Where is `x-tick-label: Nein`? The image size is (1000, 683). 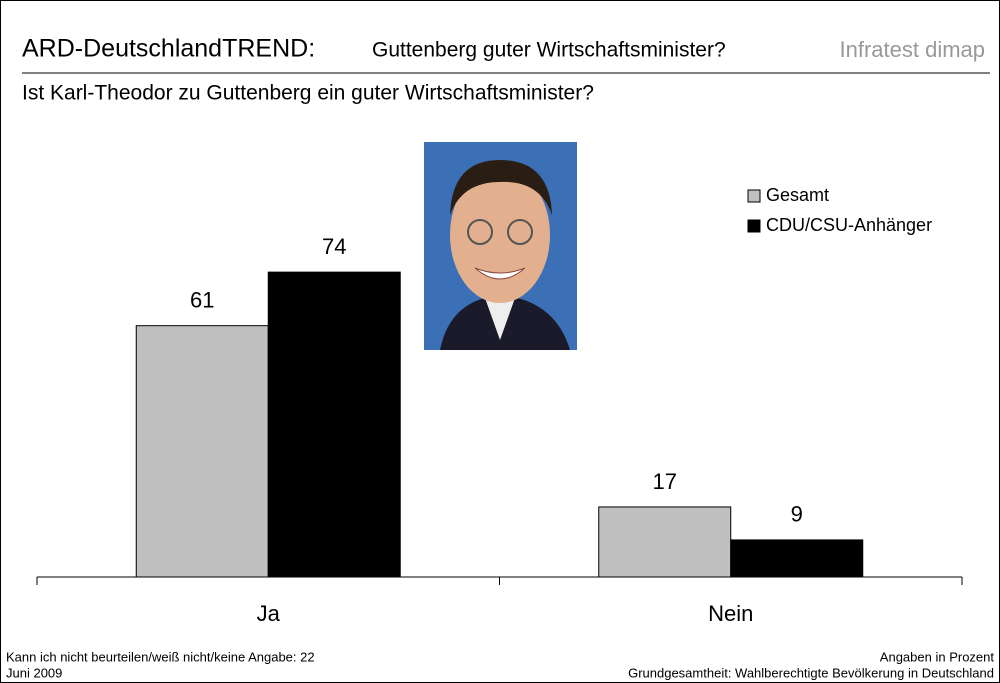
x-tick-label: Nein is located at coordinates (730, 613).